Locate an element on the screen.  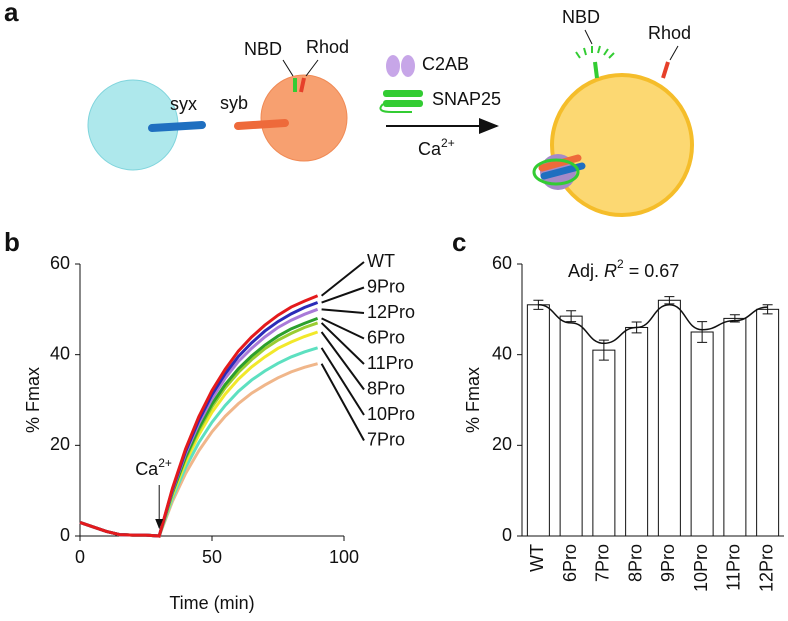
x-tick-label: 100 is located at coordinates (344, 557).